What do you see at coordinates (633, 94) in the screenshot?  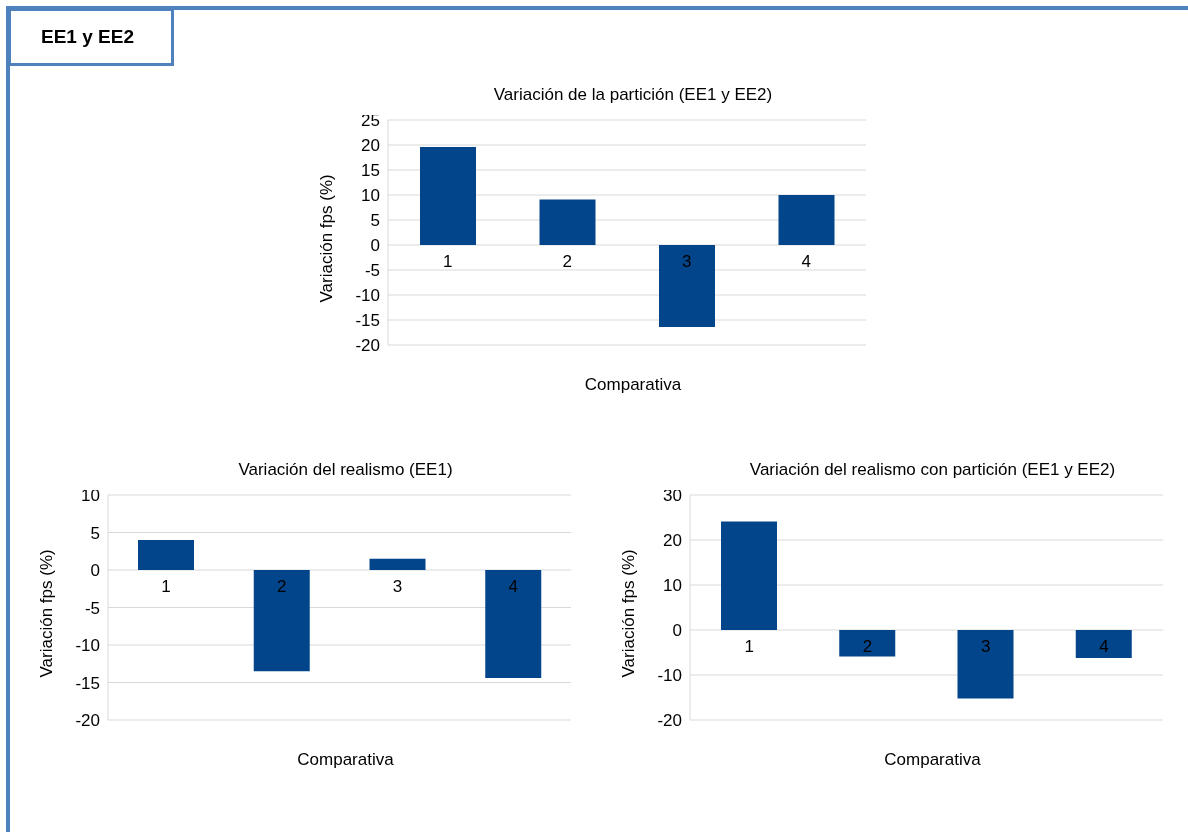 I see `chart-title: Variación de la partición (EE1 y EE2)` at bounding box center [633, 94].